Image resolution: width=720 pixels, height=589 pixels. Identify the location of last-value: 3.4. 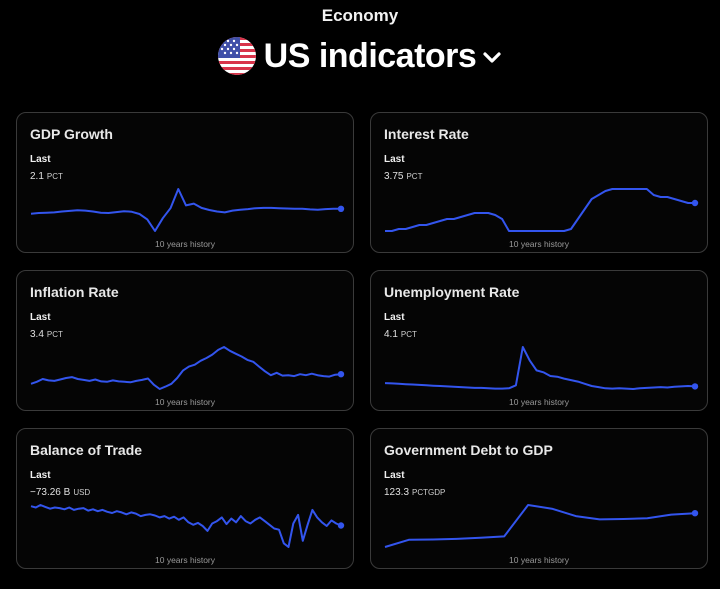
(37, 334).